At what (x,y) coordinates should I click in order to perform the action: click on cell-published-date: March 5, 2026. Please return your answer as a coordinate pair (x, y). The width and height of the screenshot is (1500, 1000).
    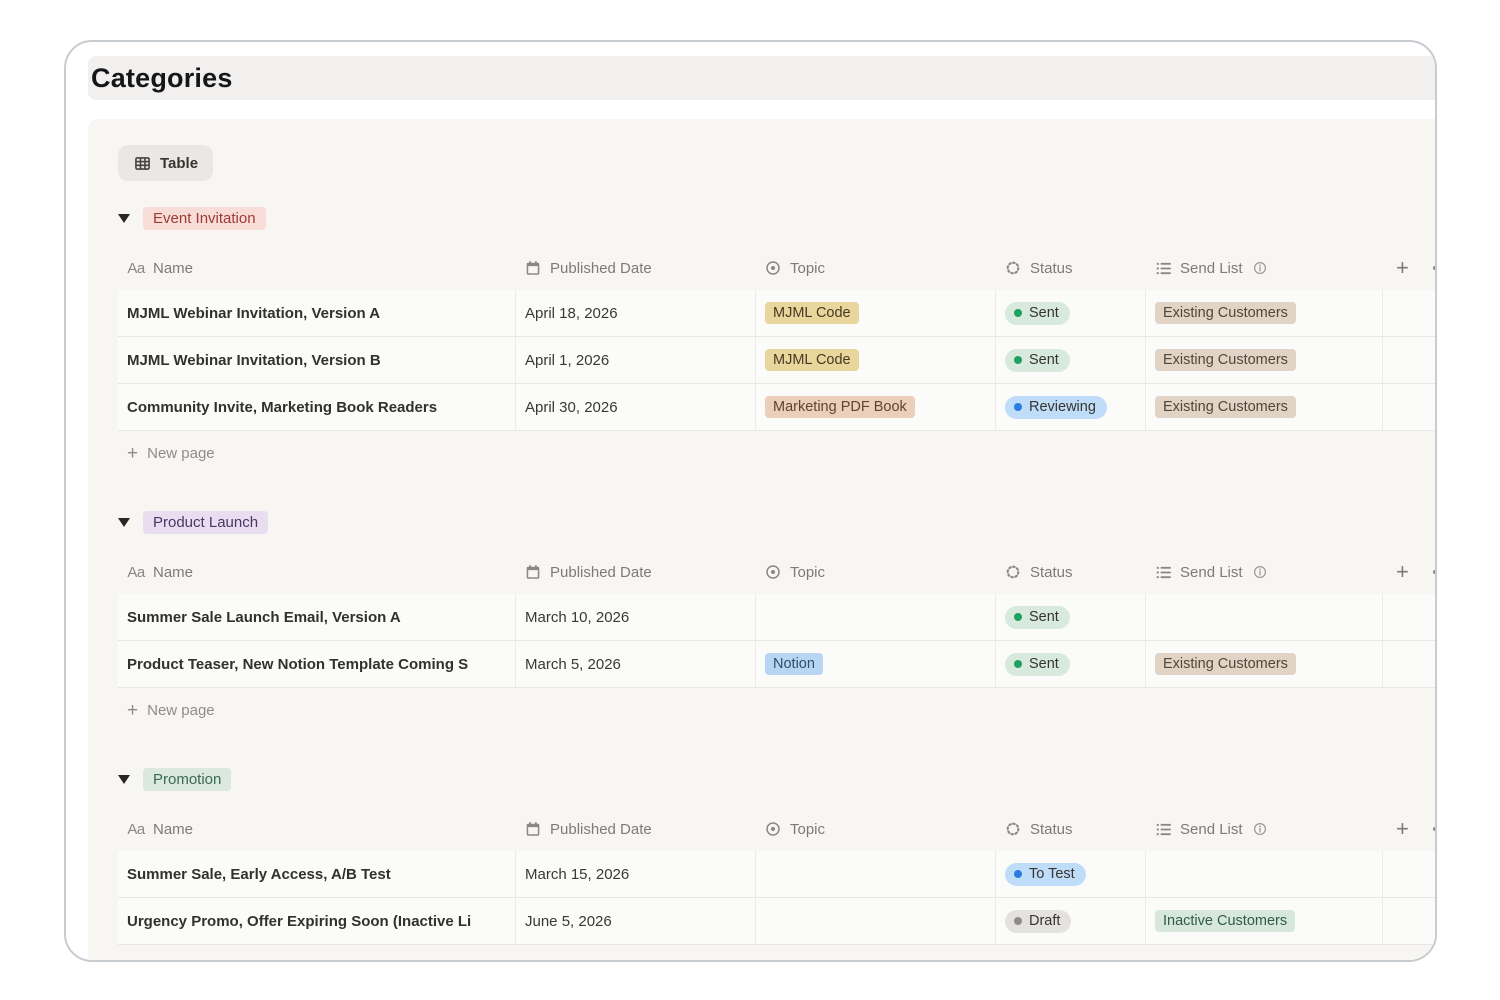
    Looking at the image, I should click on (635, 664).